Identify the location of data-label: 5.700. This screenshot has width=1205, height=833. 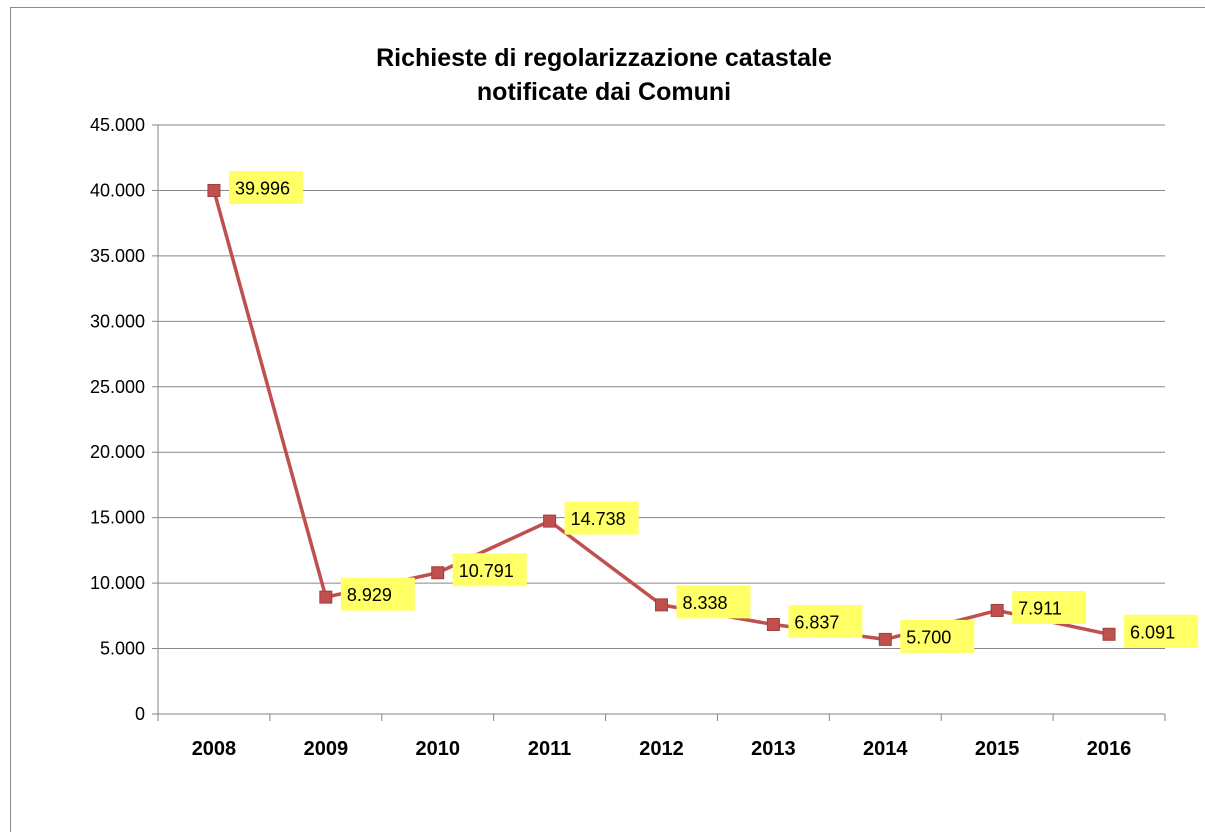
(928, 637).